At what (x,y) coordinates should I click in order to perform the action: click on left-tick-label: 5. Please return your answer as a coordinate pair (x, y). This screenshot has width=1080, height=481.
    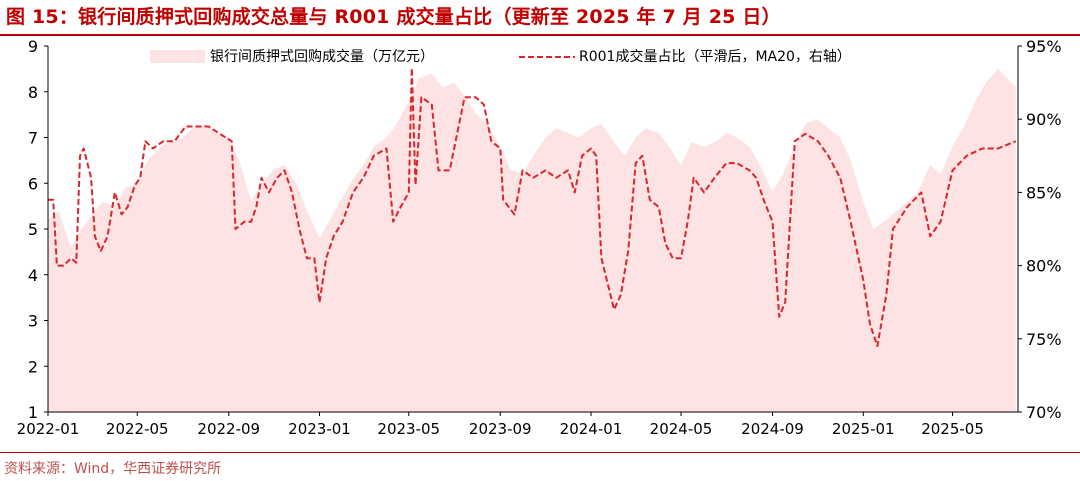
    Looking at the image, I should click on (33, 229).